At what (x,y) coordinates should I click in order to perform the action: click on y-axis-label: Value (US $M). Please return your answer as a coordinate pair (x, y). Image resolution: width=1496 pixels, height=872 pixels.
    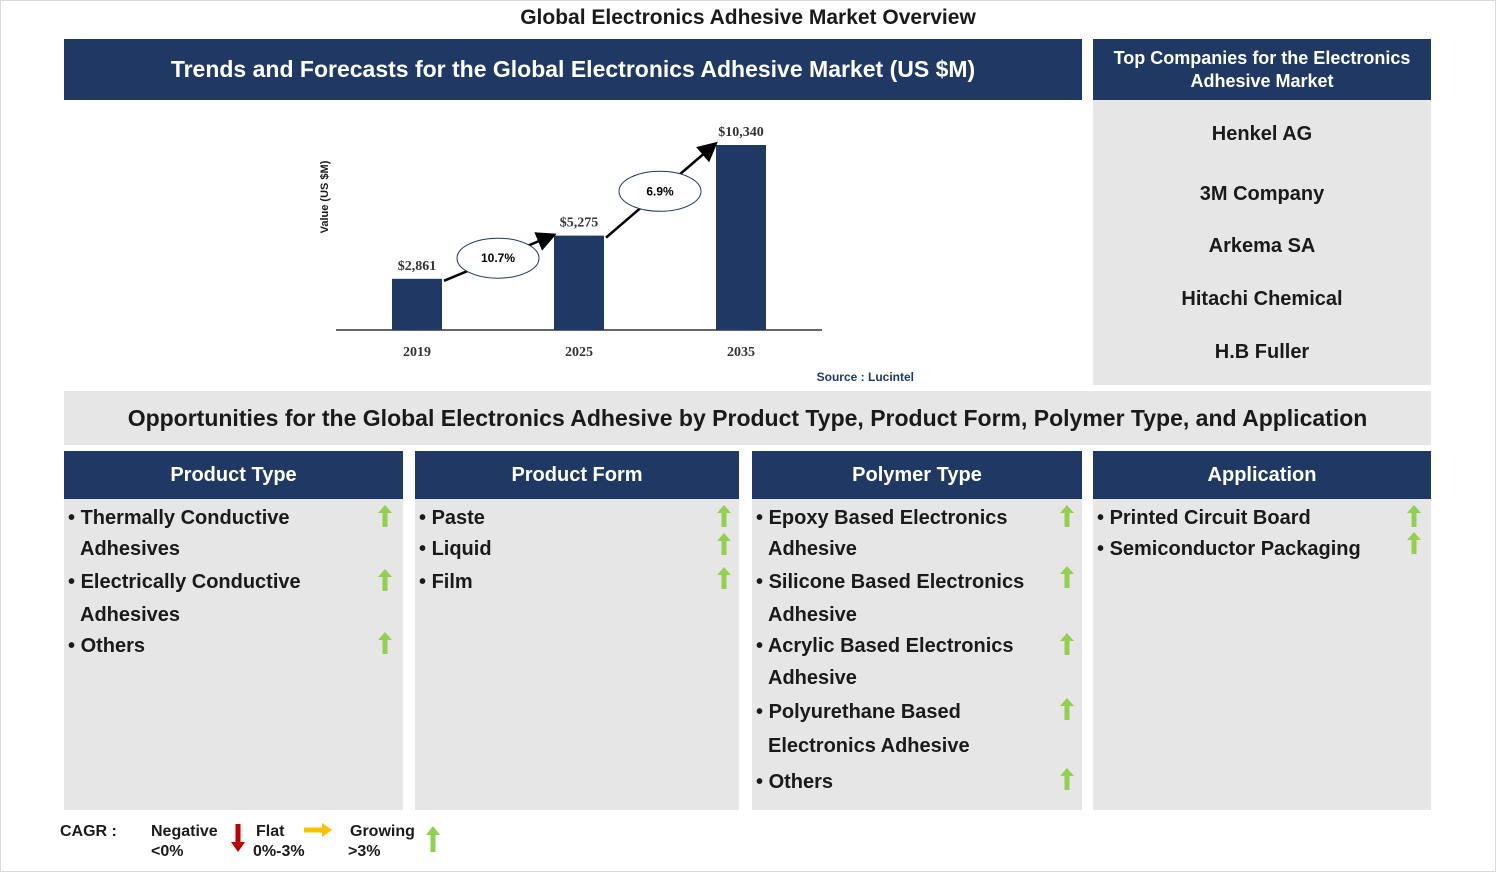
    Looking at the image, I should click on (325, 196).